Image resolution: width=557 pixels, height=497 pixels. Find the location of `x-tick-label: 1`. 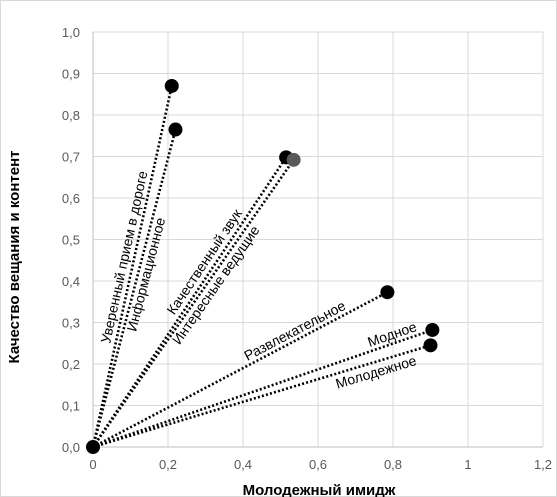

x-tick-label: 1 is located at coordinates (467, 464).